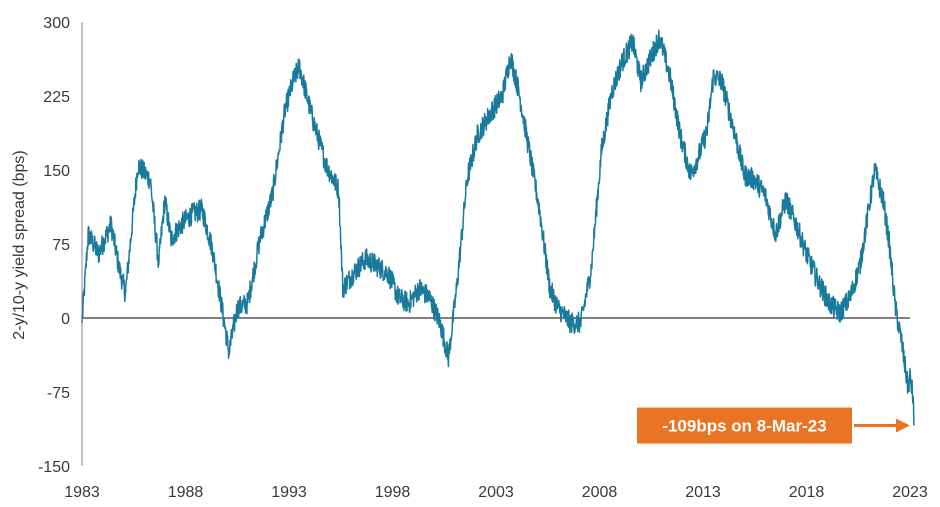 Image resolution: width=940 pixels, height=507 pixels. I want to click on y-tick-label: 300, so click(56, 23).